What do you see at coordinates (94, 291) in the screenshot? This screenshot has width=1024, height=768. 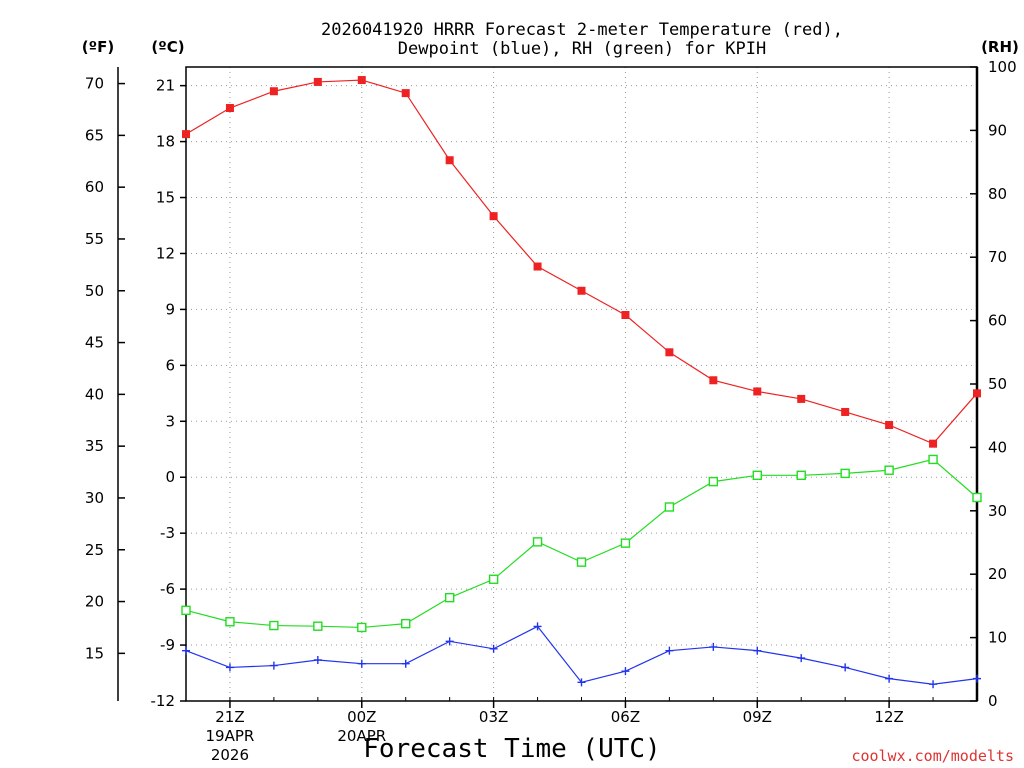 I see `fahrenheit-tick-label: 50` at bounding box center [94, 291].